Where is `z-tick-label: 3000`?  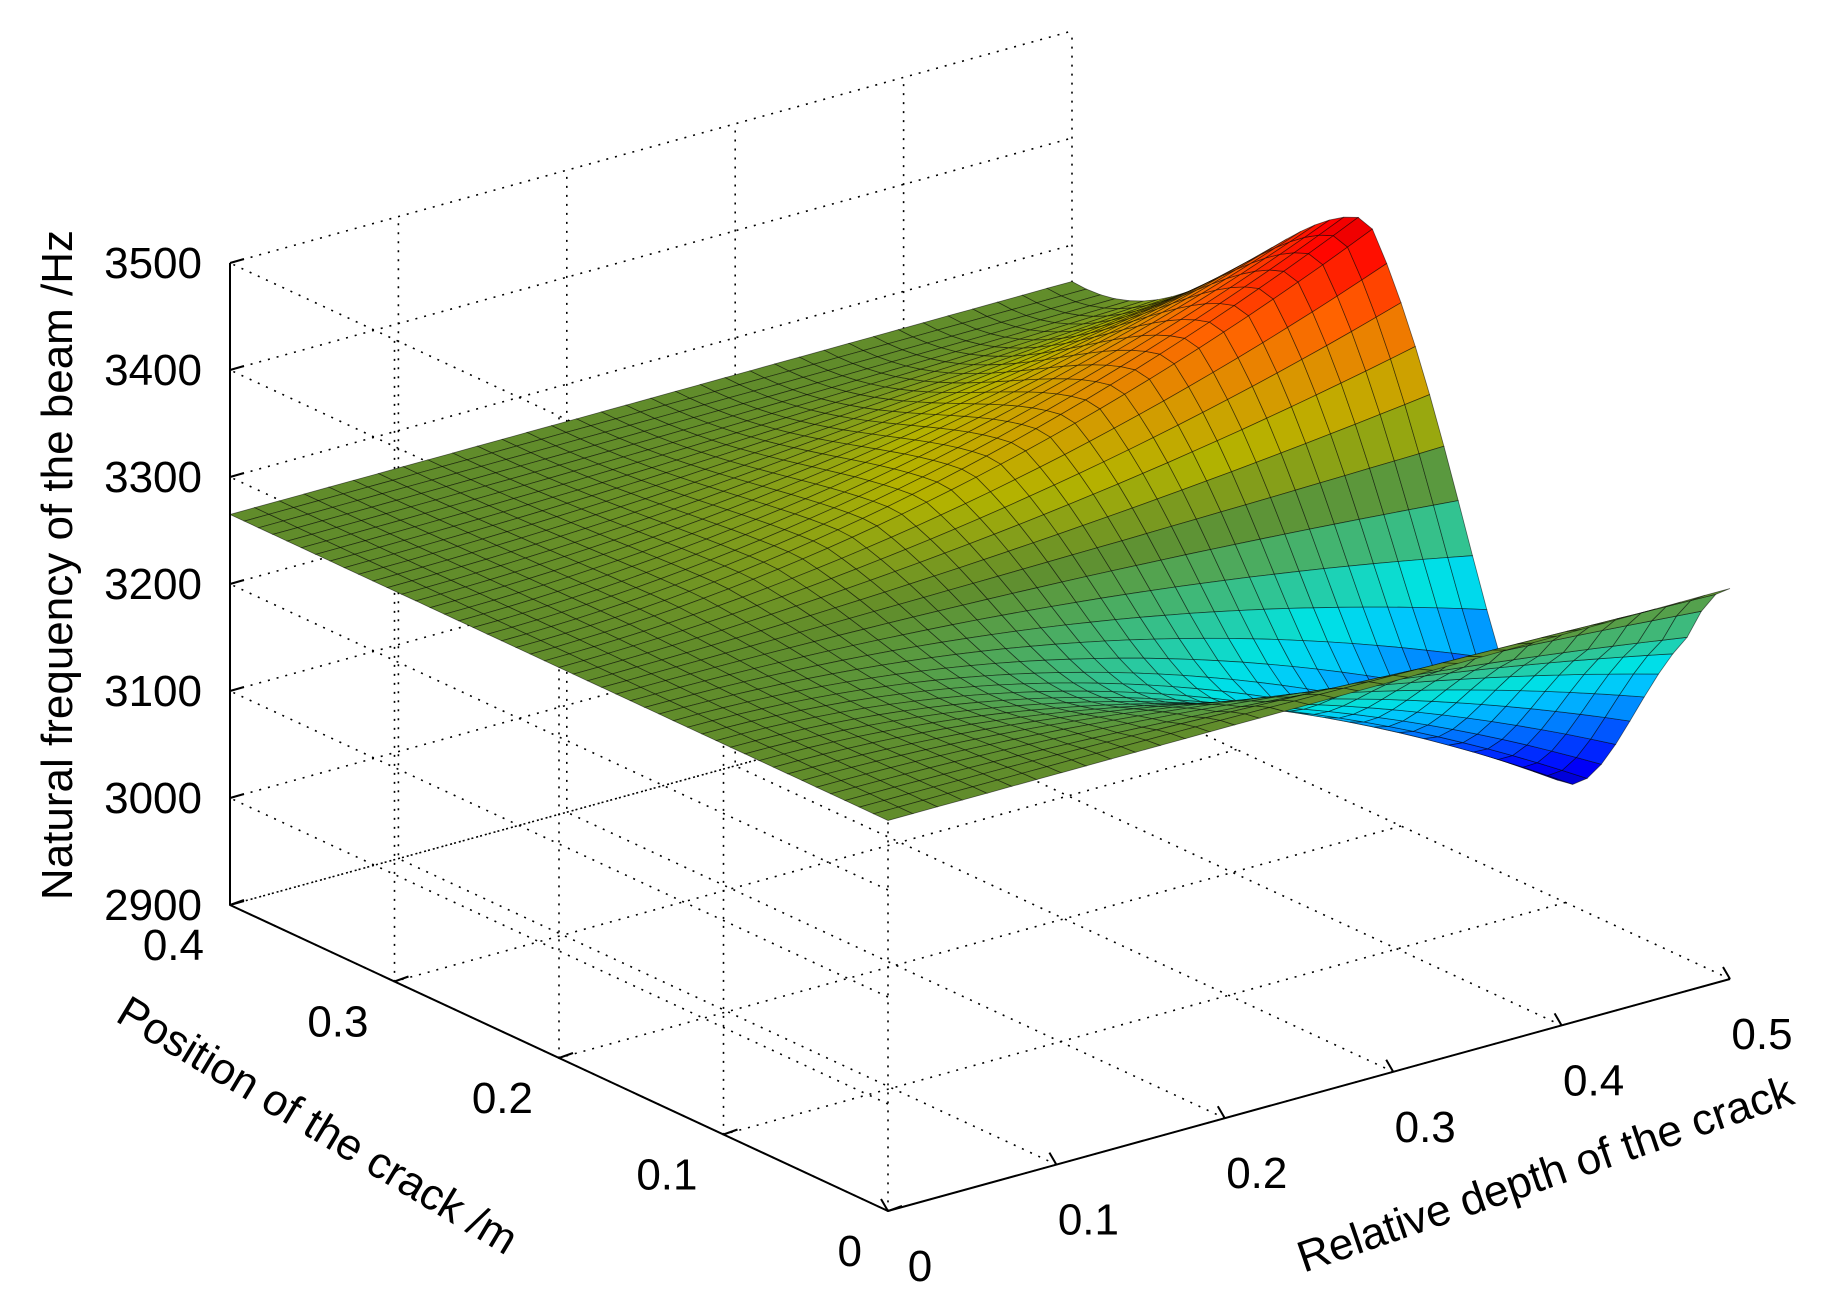
z-tick-label: 3000 is located at coordinates (153, 798).